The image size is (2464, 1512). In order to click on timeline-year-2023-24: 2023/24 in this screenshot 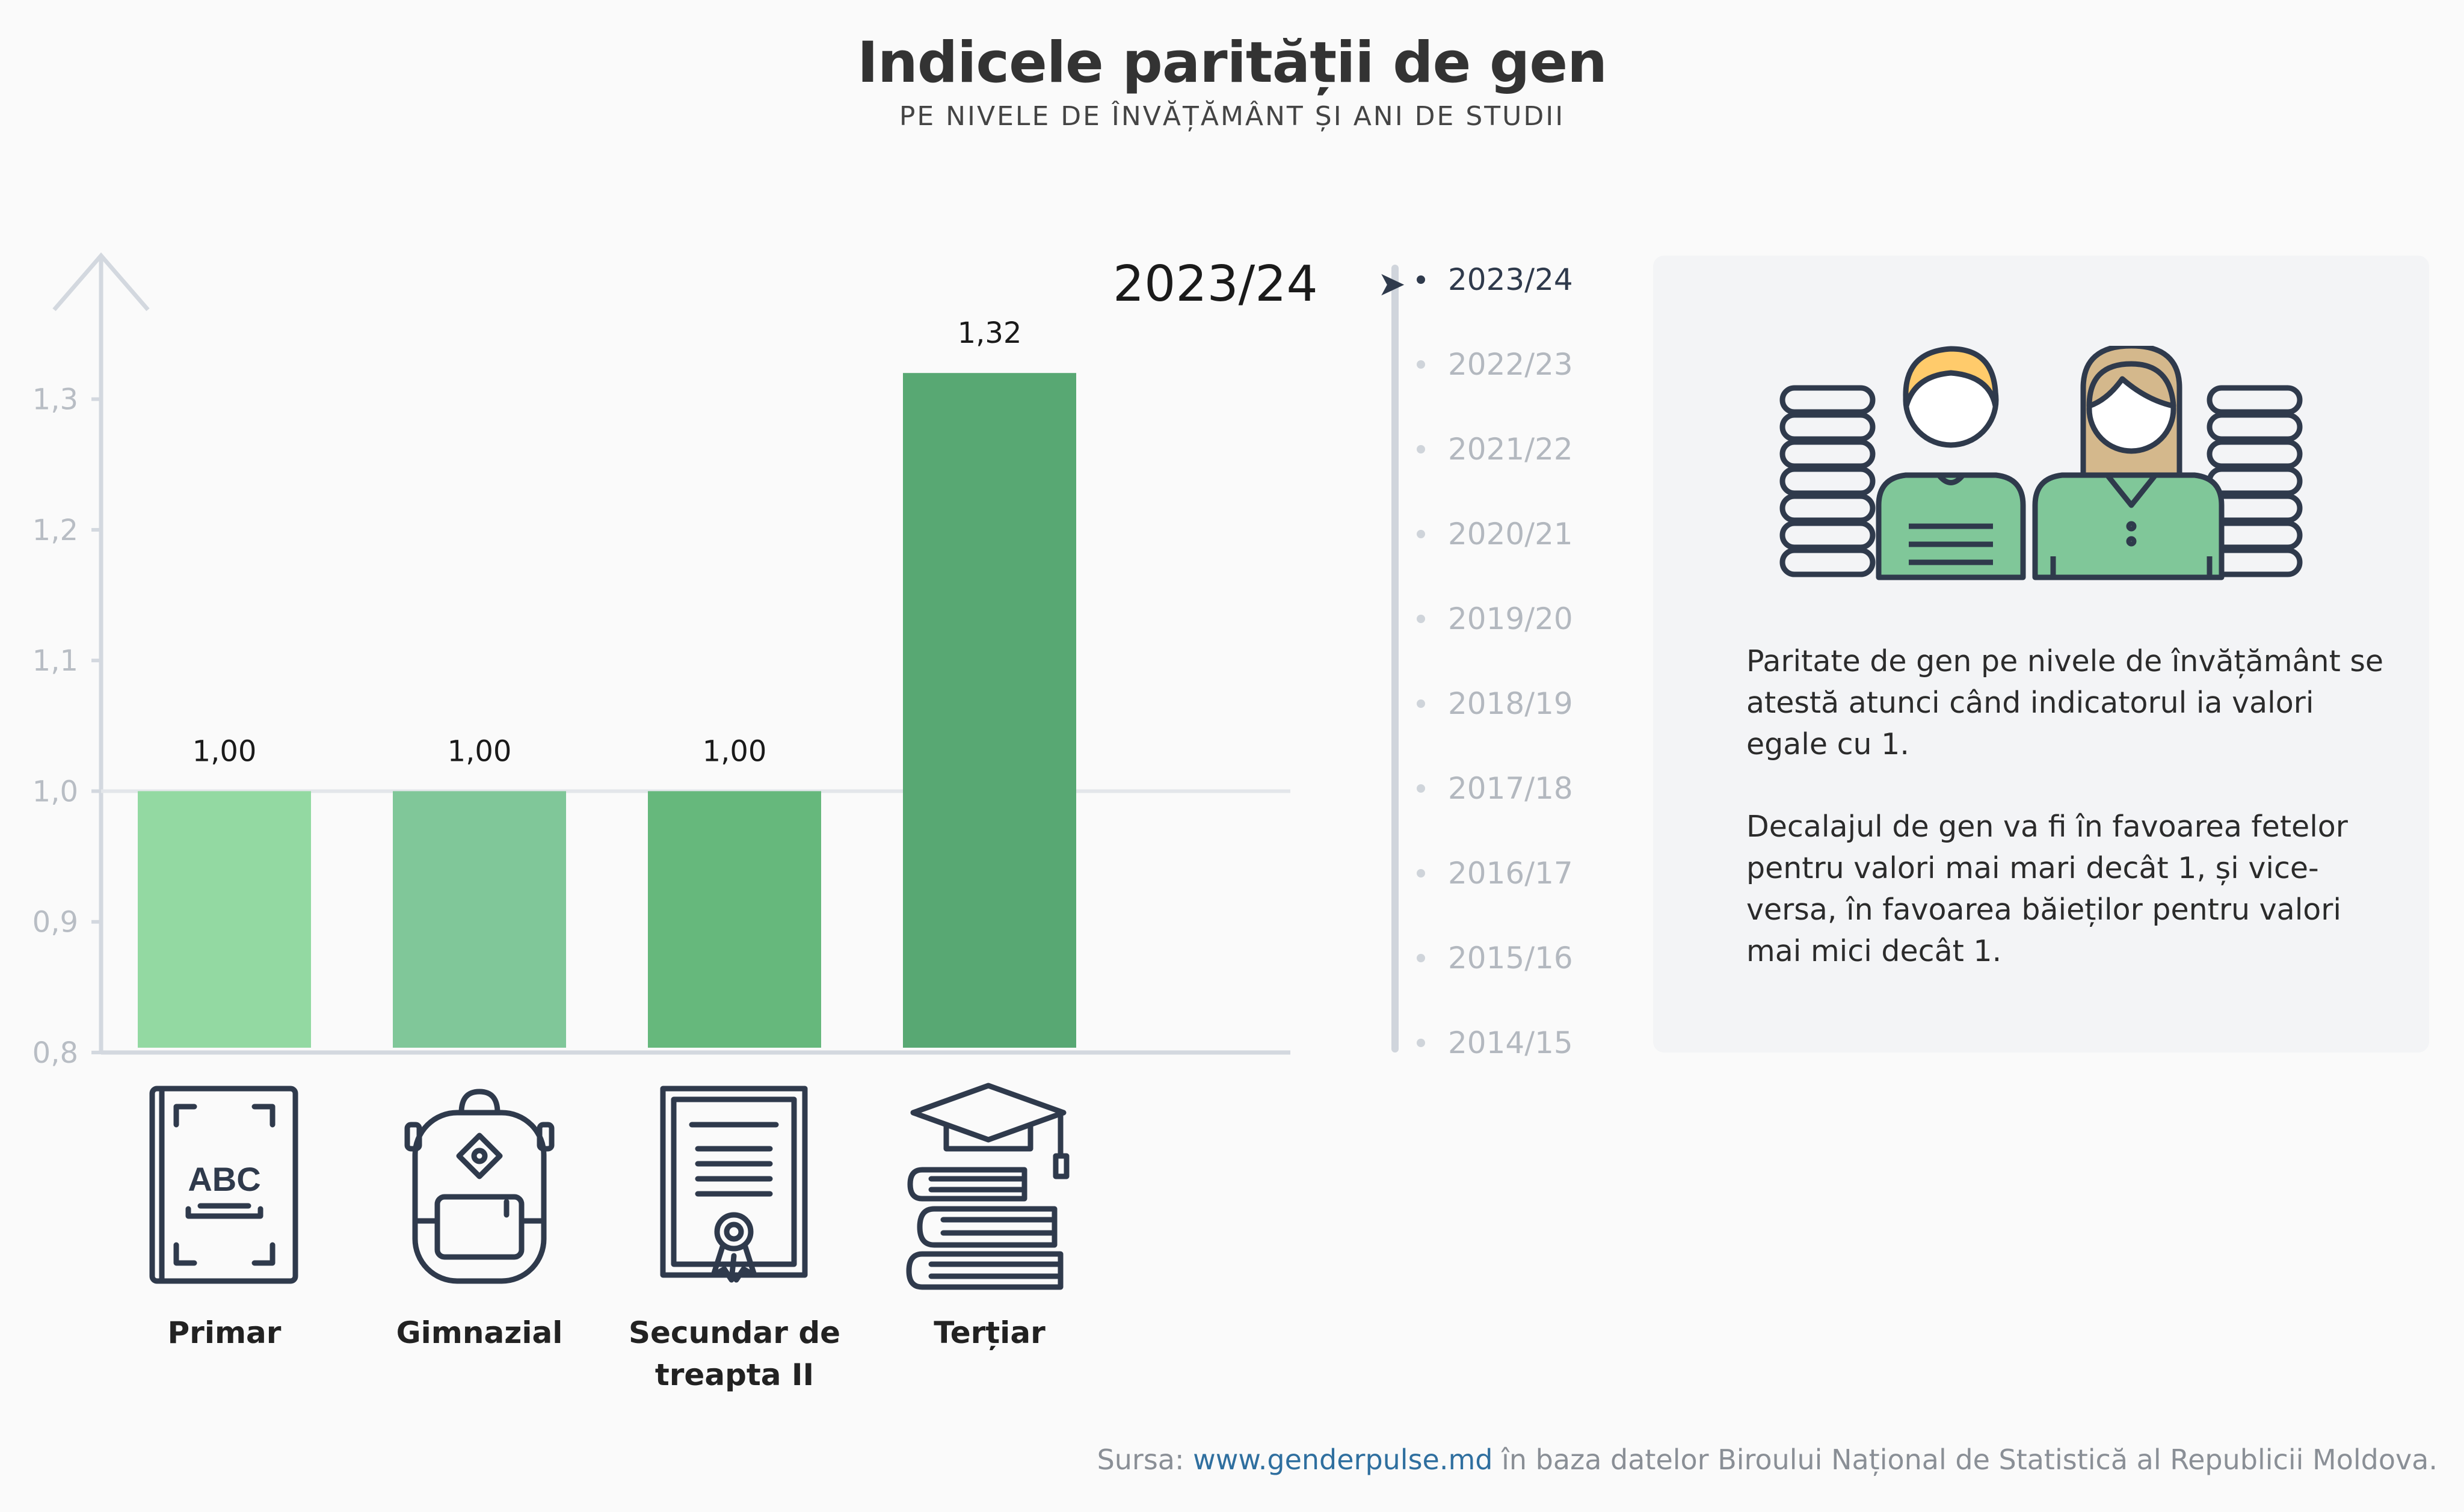, I will do `click(1495, 280)`.